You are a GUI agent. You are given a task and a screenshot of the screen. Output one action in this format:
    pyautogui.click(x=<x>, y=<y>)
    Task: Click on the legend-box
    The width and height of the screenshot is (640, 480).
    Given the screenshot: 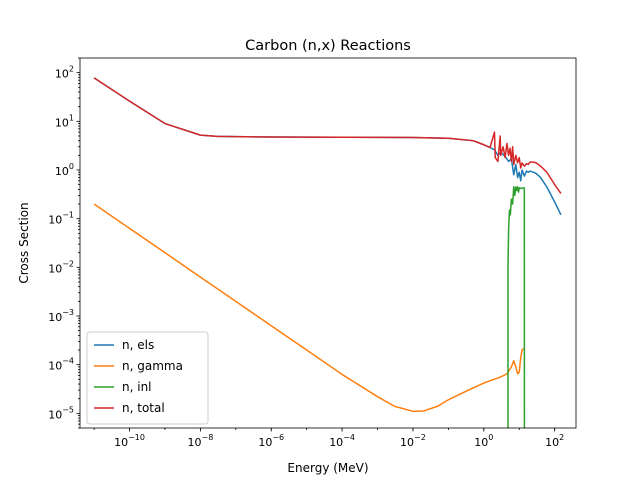 What is the action you would take?
    pyautogui.click(x=147, y=378)
    